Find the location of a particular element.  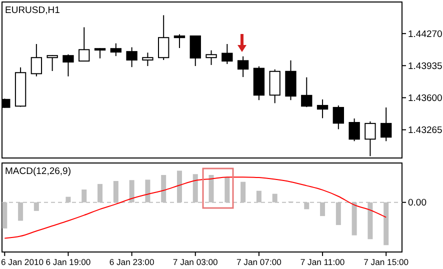

y-tick-label: 1.43935 is located at coordinates (425, 66).